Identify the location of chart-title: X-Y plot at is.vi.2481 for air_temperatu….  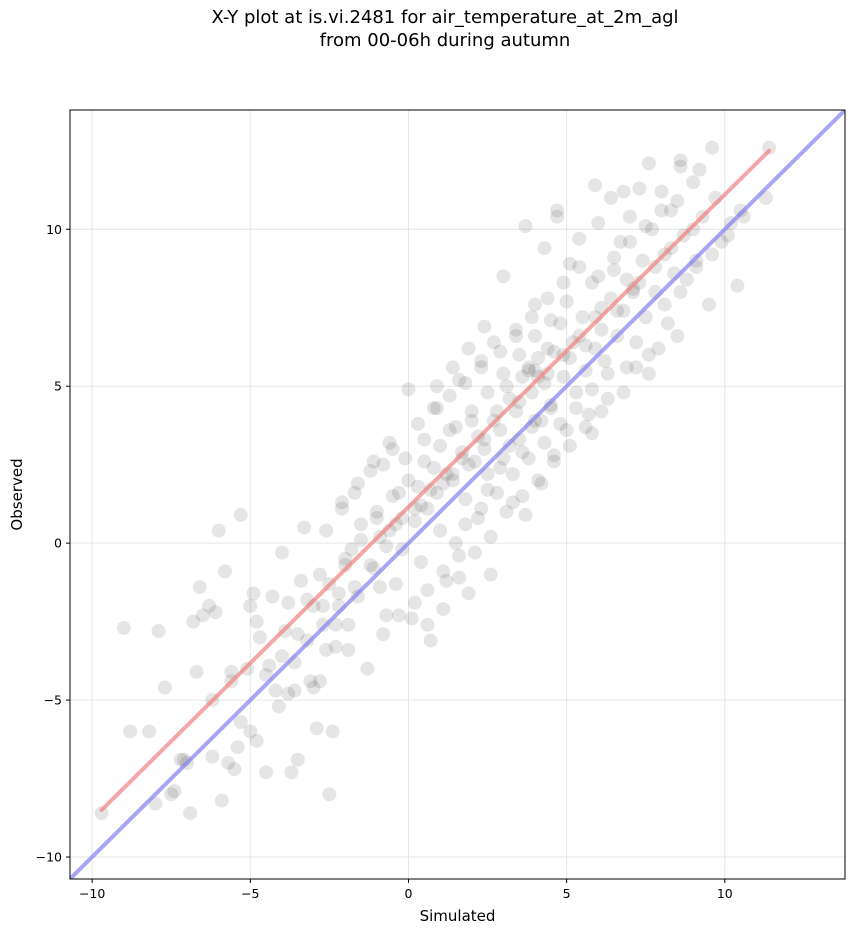
(427, 29).